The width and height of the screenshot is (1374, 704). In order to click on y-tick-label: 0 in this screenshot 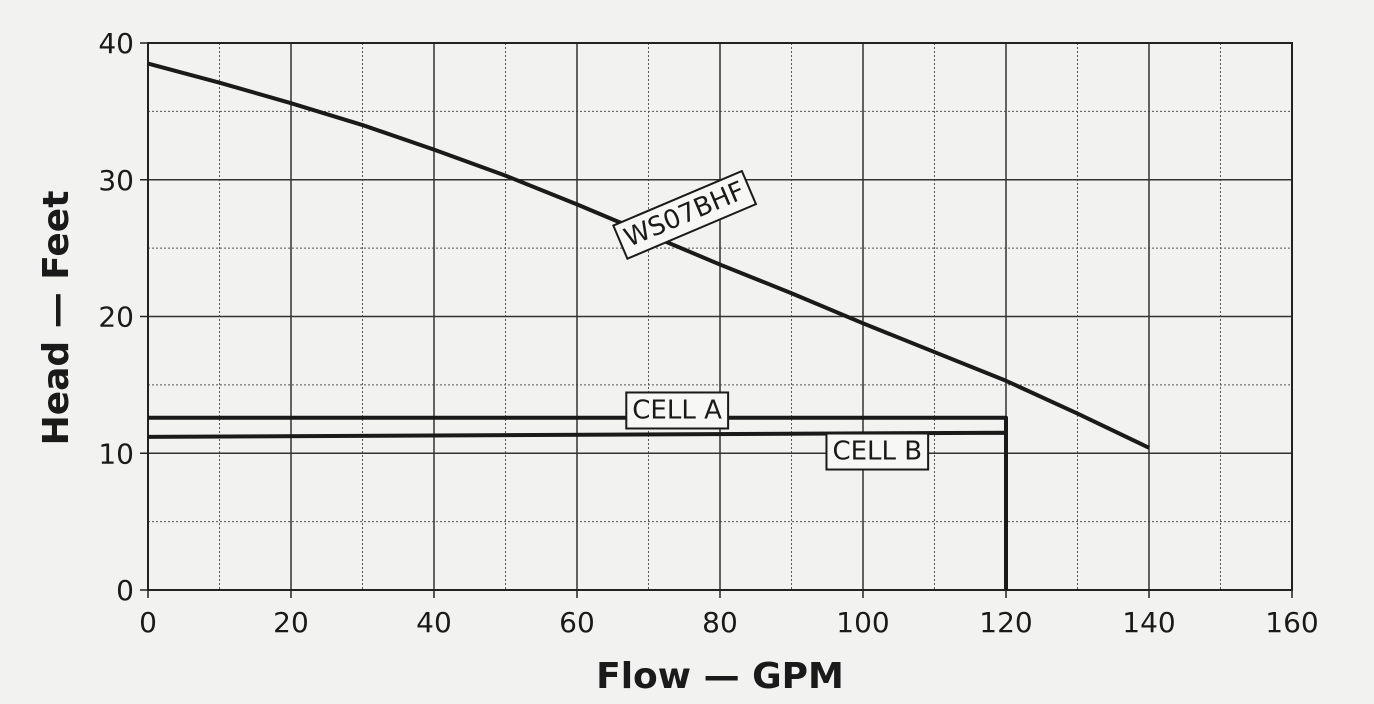, I will do `click(125, 590)`.